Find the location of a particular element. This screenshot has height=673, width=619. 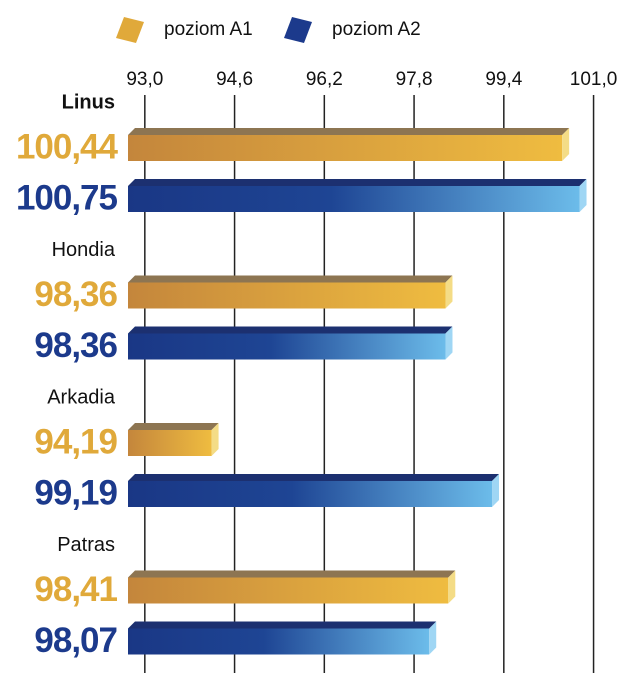

x-tick-label: 96,2 is located at coordinates (324, 79).